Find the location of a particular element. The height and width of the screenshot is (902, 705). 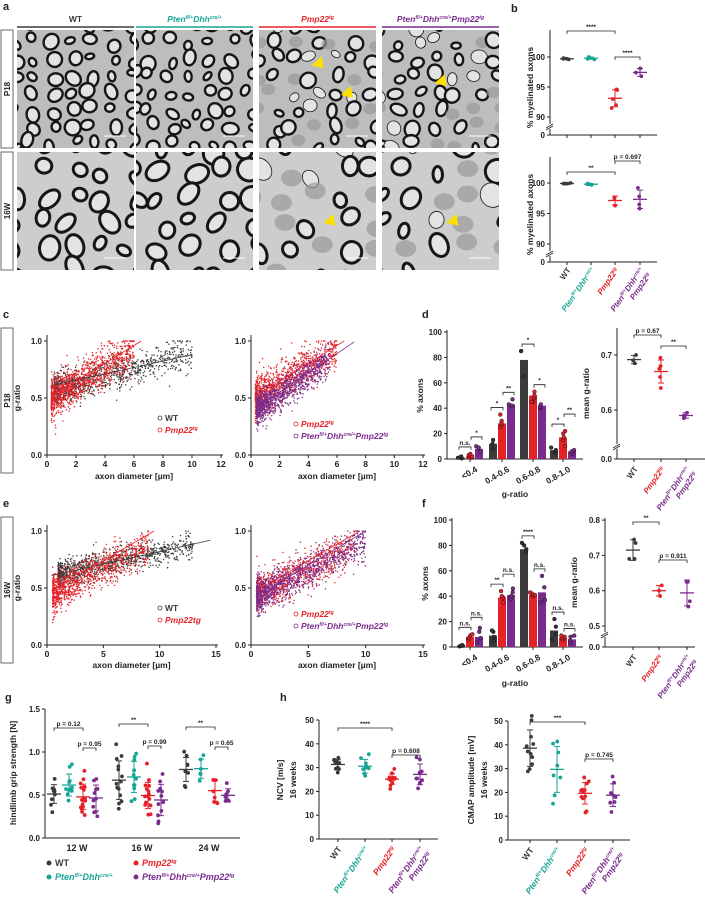

data-point is located at coordinates (639, 196).